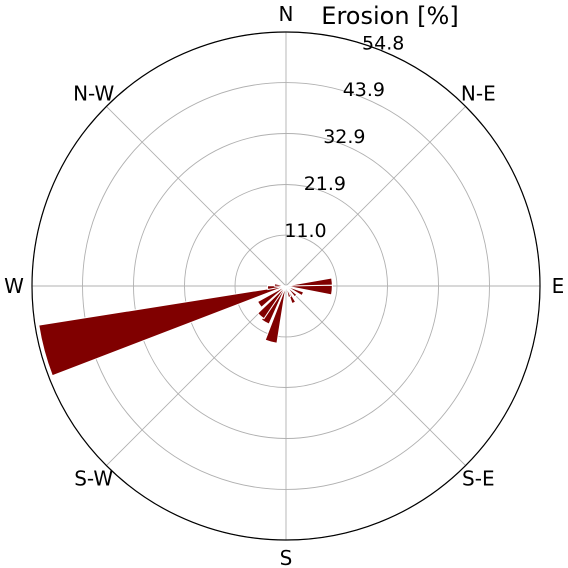 This screenshot has width=568, height=568. I want to click on direction-label-e: E, so click(558, 286).